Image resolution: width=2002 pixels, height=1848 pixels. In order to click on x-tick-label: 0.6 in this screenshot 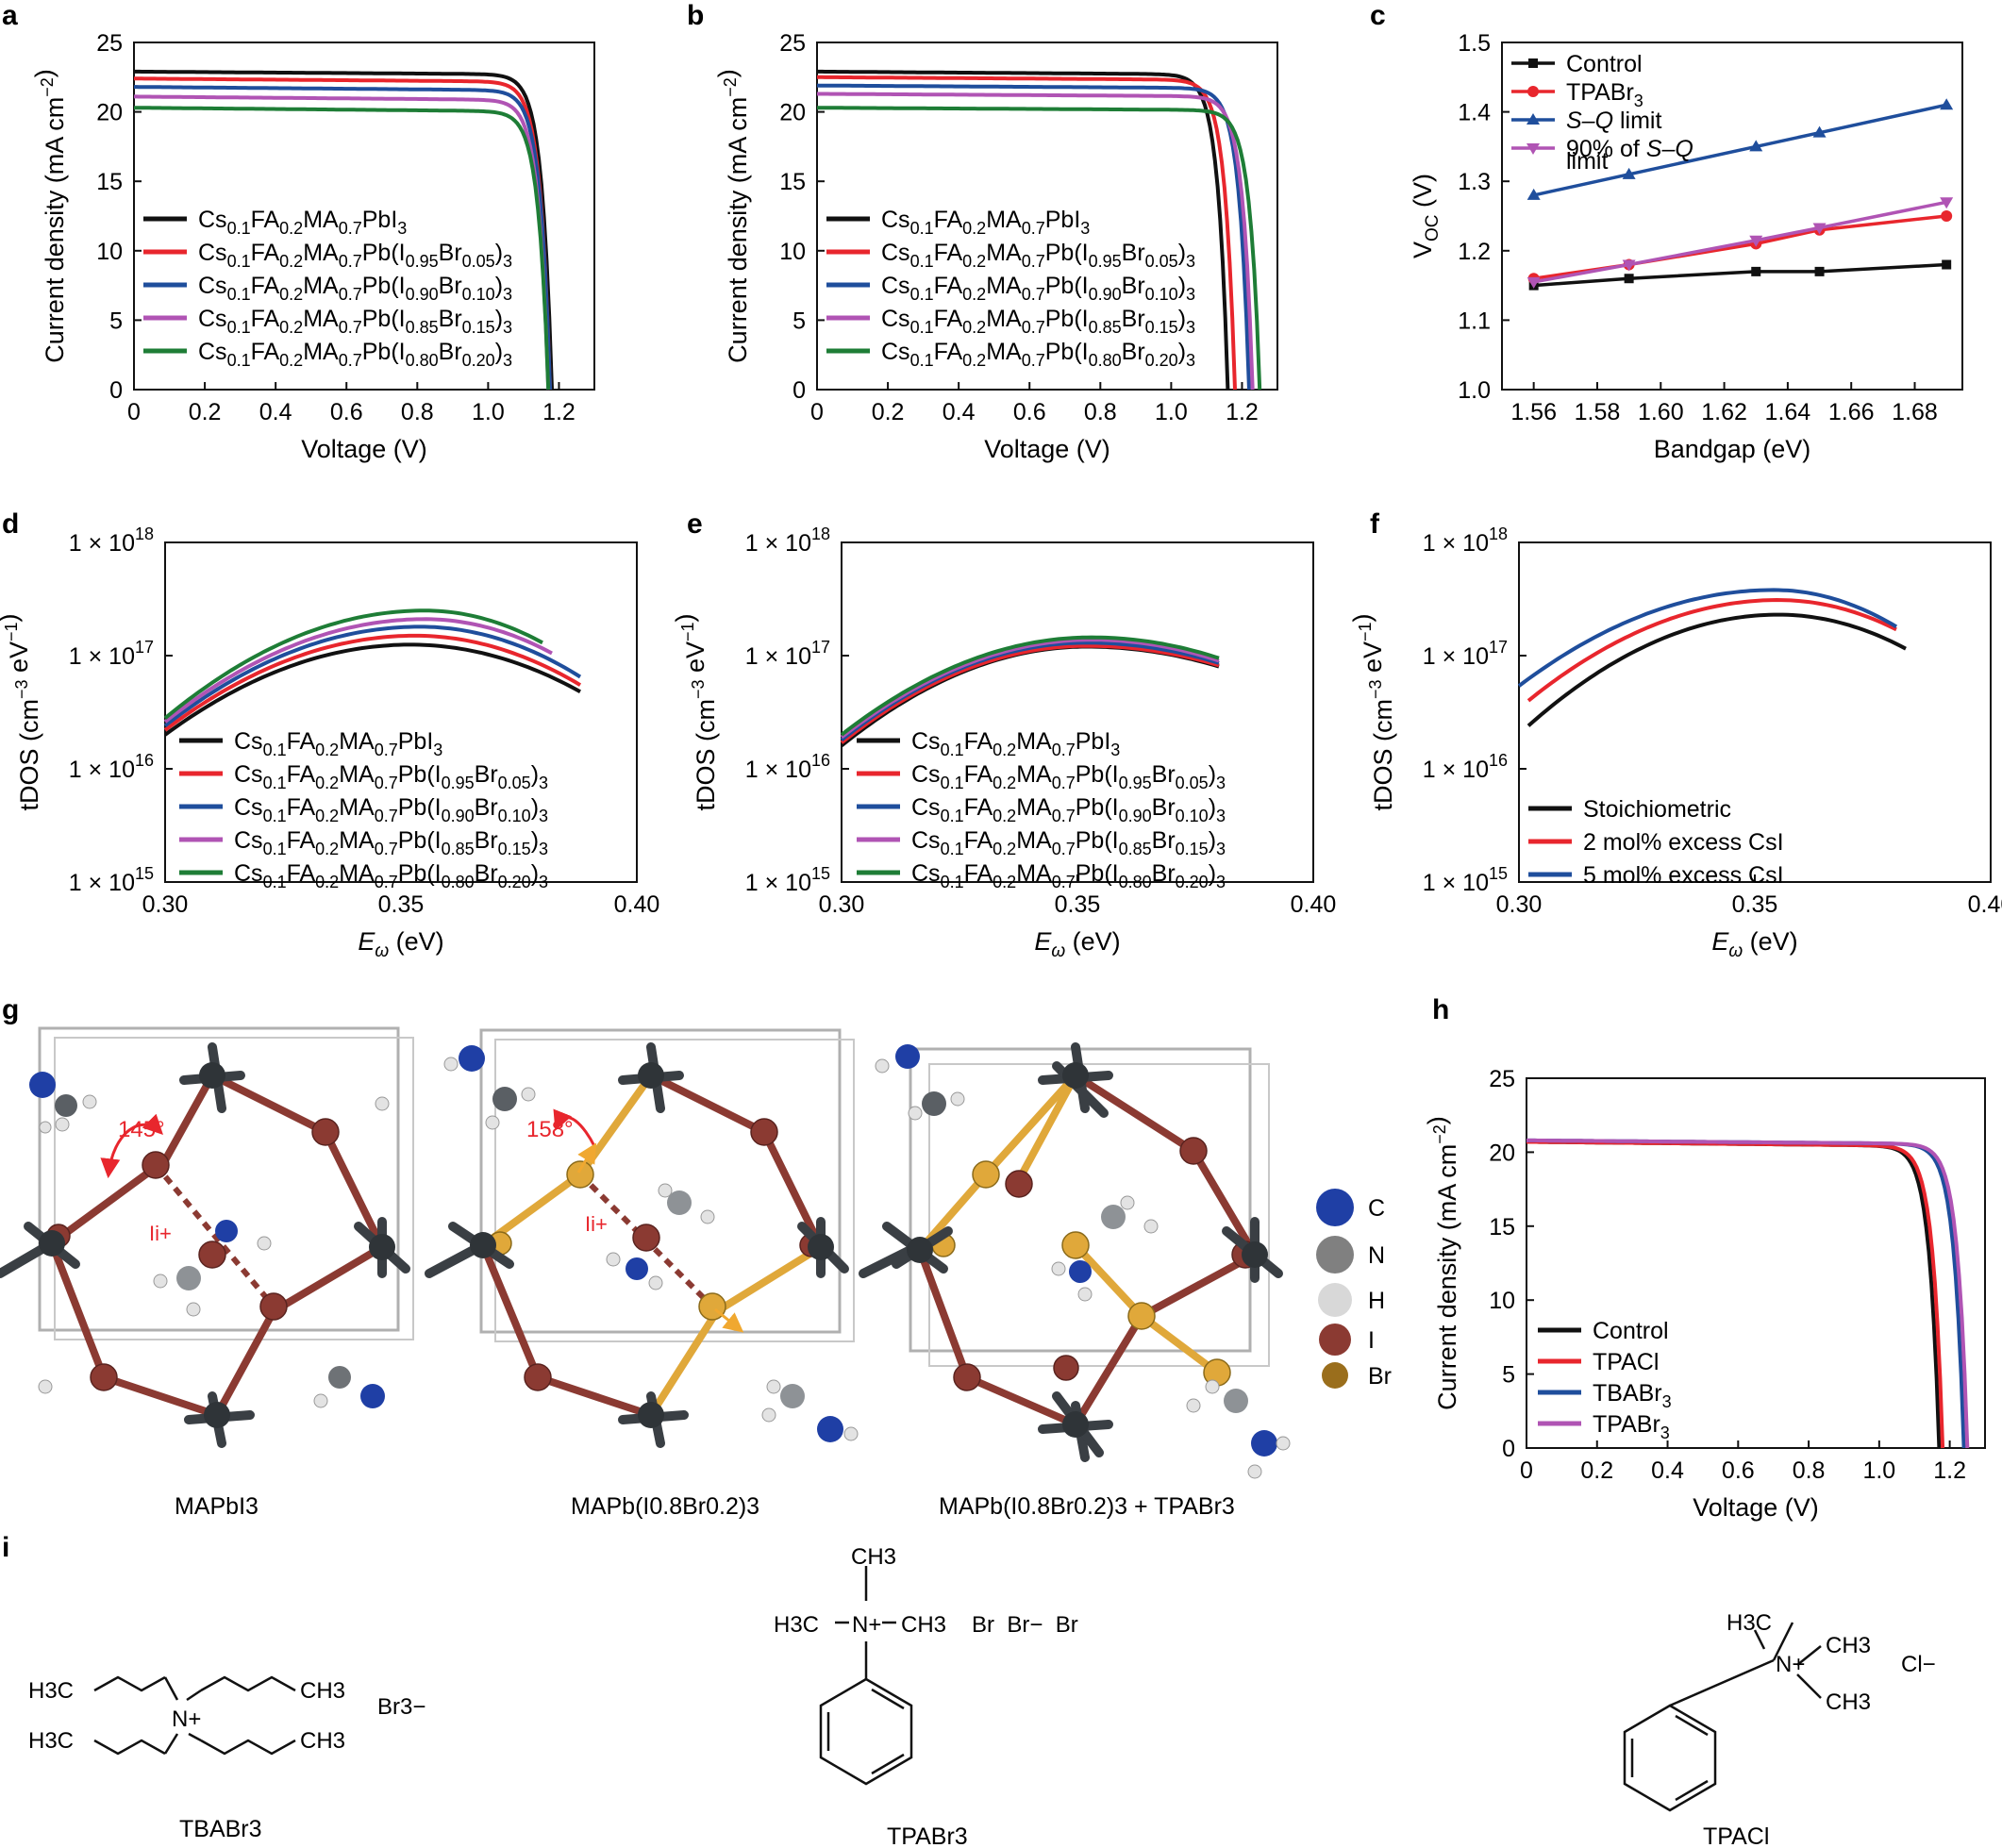, I will do `click(1029, 412)`.